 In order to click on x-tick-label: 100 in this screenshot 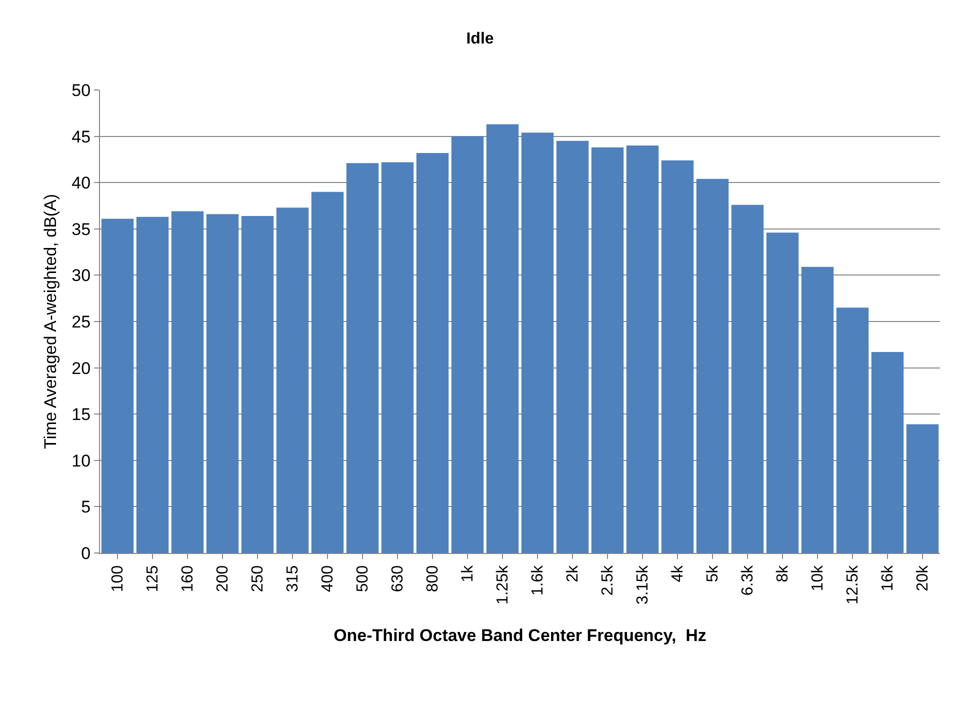, I will do `click(118, 578)`.